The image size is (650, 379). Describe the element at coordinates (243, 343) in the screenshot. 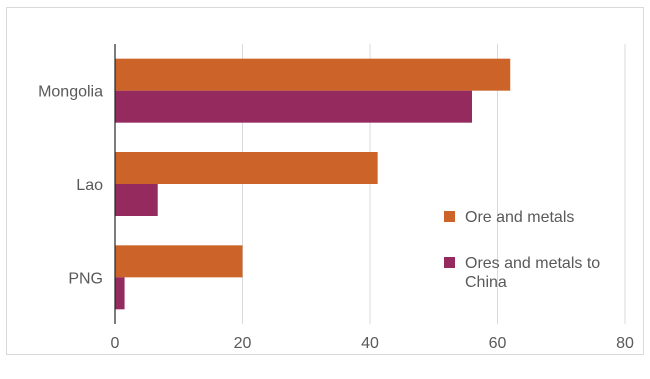

I see `x-tick-label: 20` at that location.